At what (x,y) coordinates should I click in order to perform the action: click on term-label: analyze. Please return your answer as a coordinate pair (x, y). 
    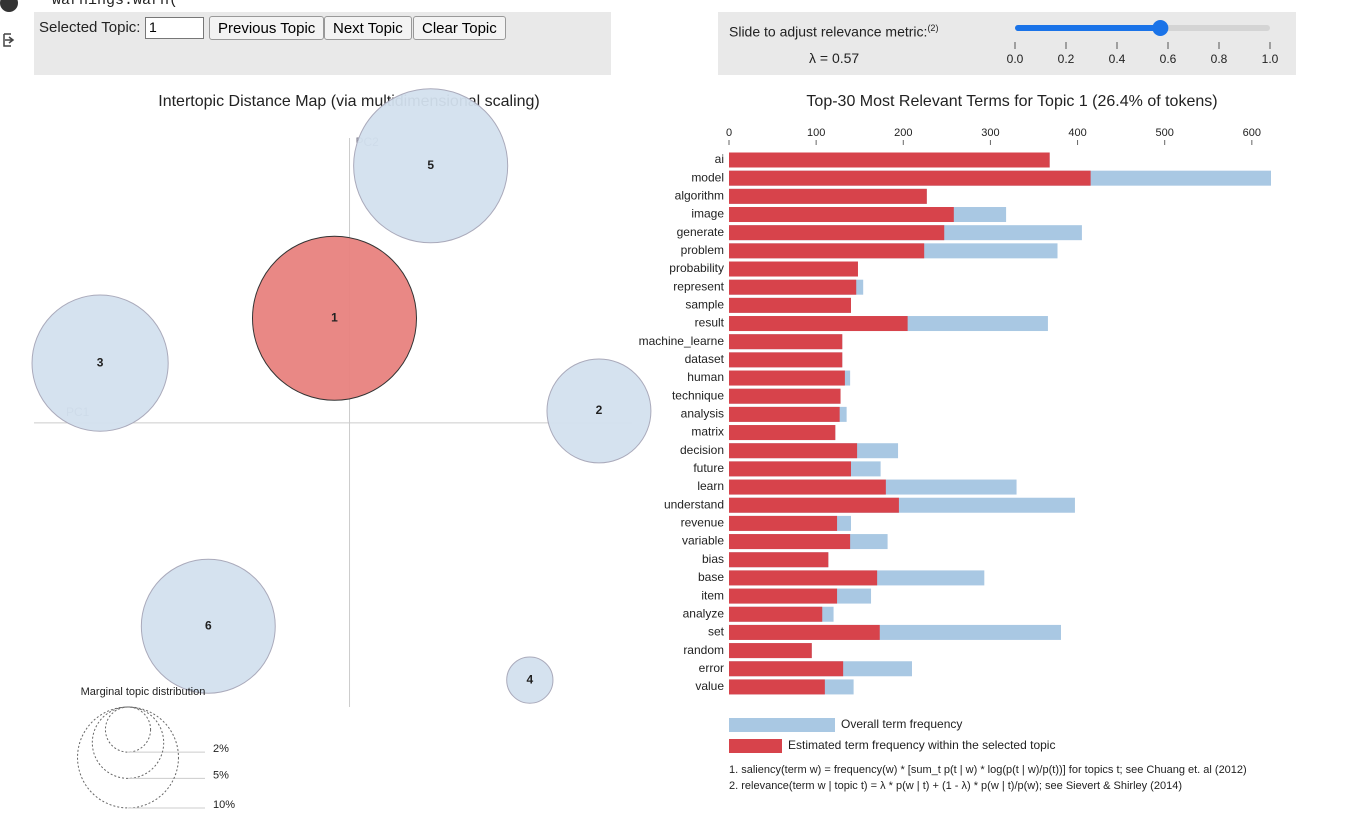
    Looking at the image, I should click on (704, 613).